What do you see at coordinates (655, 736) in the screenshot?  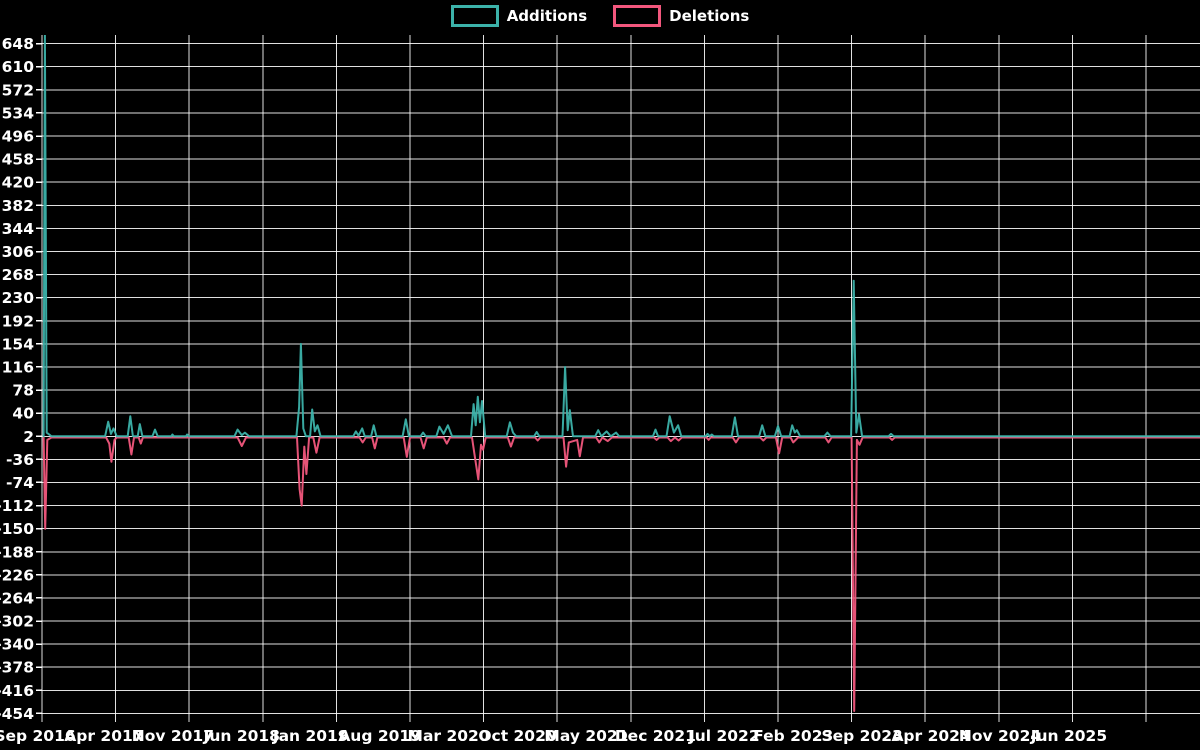 I see `x-tick-label: Dec 2021` at bounding box center [655, 736].